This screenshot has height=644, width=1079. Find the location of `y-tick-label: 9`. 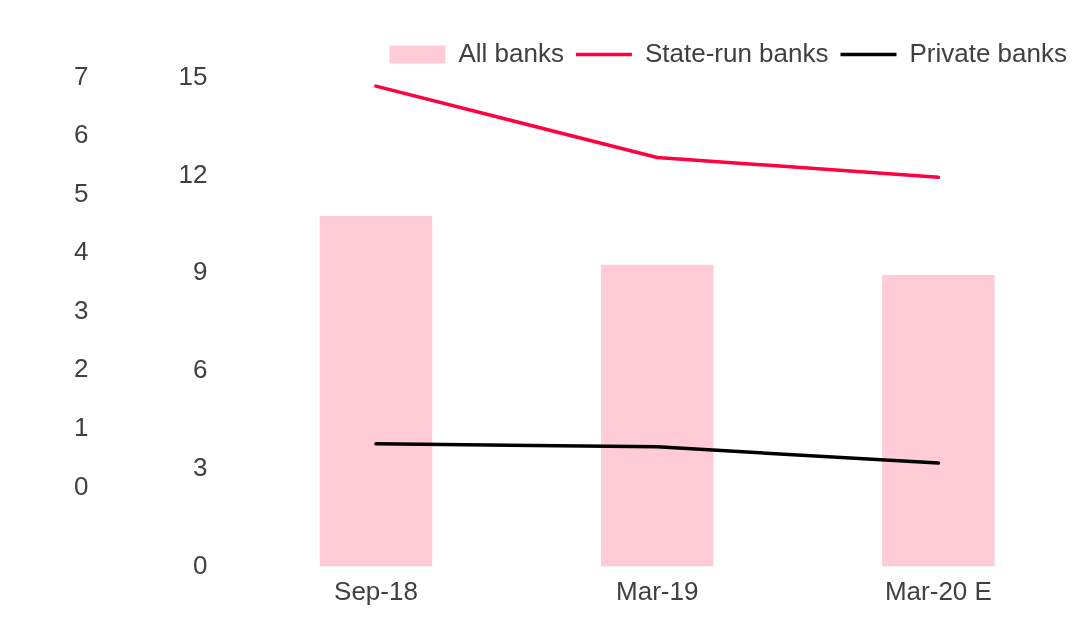

y-tick-label: 9 is located at coordinates (200, 271).